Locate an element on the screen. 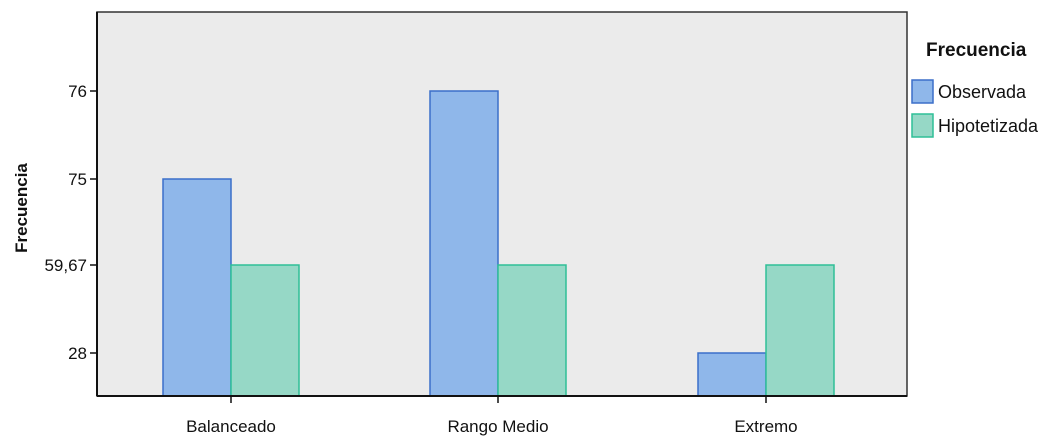 The width and height of the screenshot is (1064, 440). legend: Frecuencia Observada Hipotetizada is located at coordinates (975, 89).